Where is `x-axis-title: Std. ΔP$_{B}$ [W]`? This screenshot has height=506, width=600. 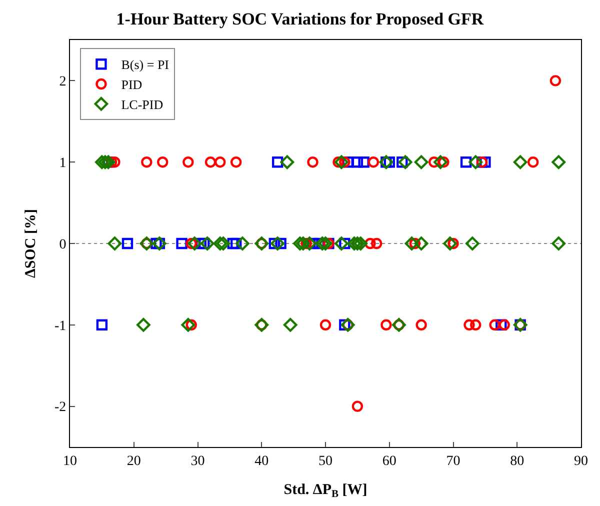
x-axis-title: Std. ΔP$_{B}$ [W] is located at coordinates (326, 491).